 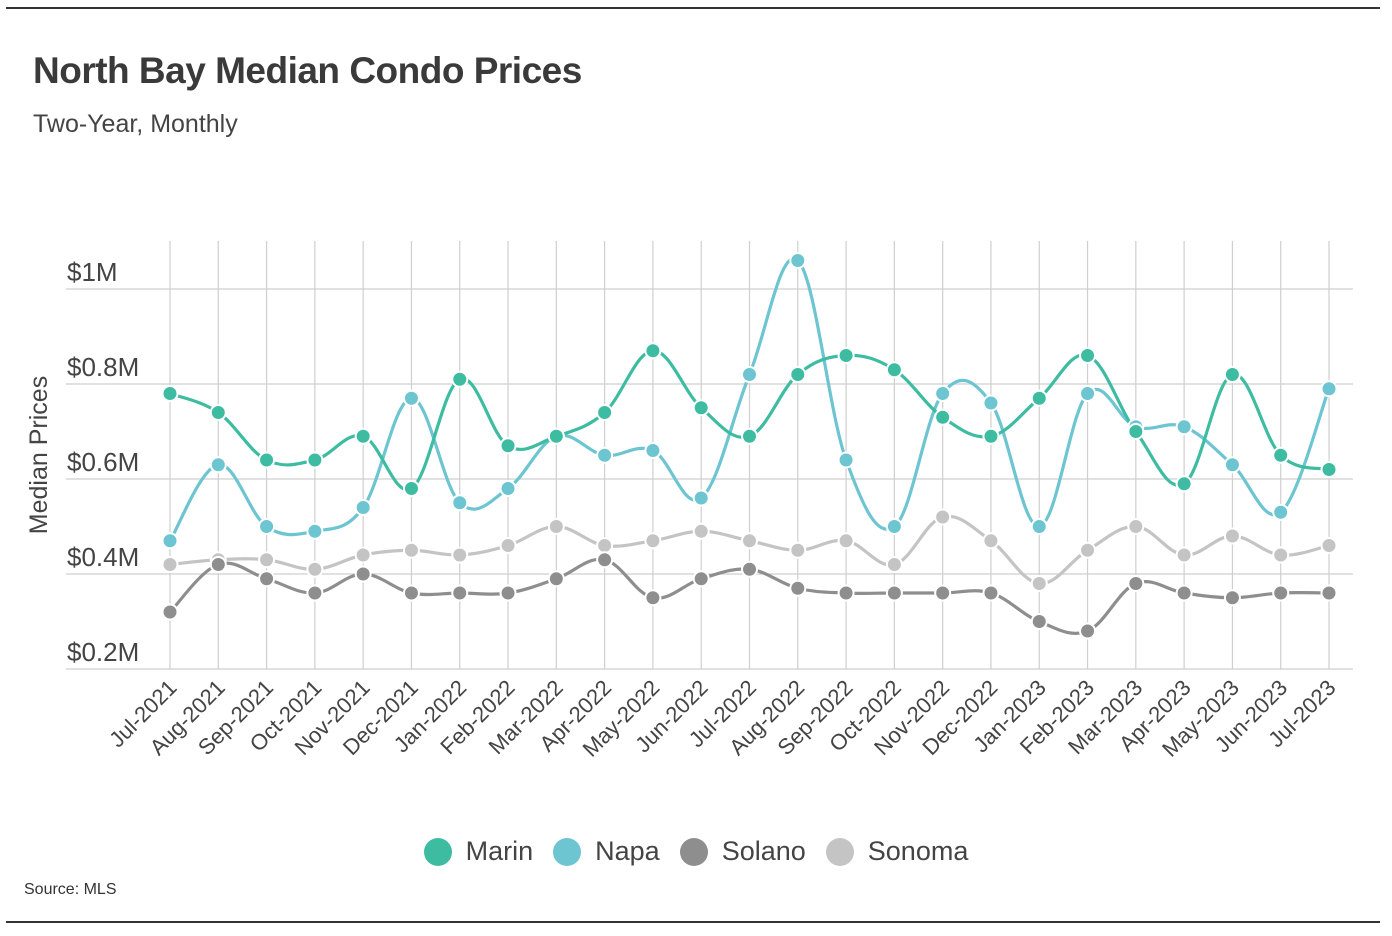 I want to click on y-axis-label: Median Prices, so click(x=39, y=455).